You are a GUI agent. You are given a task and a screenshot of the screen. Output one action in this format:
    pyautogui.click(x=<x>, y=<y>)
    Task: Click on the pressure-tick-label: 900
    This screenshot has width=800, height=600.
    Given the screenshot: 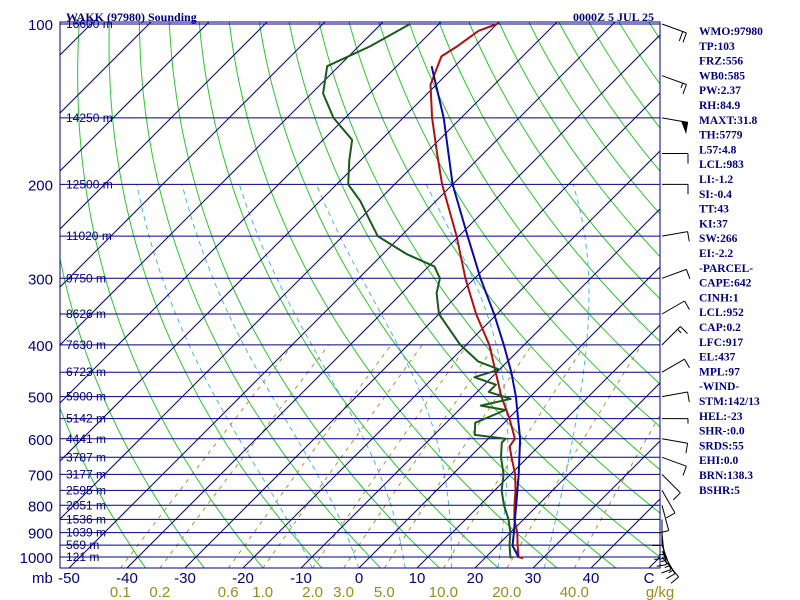 What is the action you would take?
    pyautogui.click(x=40, y=534)
    